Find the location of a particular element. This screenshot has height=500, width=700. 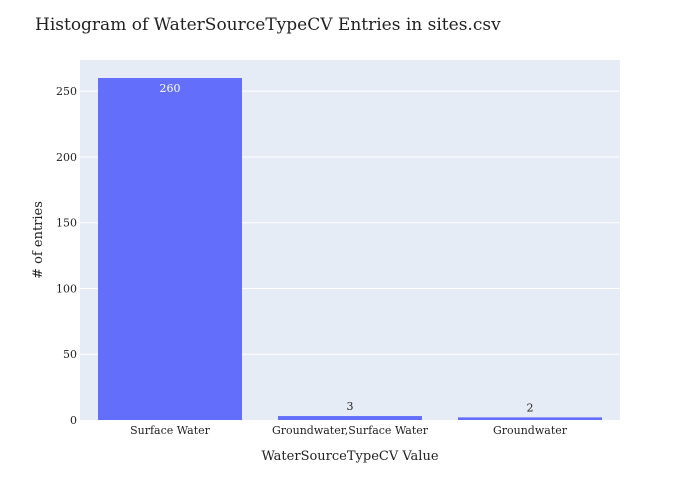

y-tick-label: 100 is located at coordinates (66, 288).